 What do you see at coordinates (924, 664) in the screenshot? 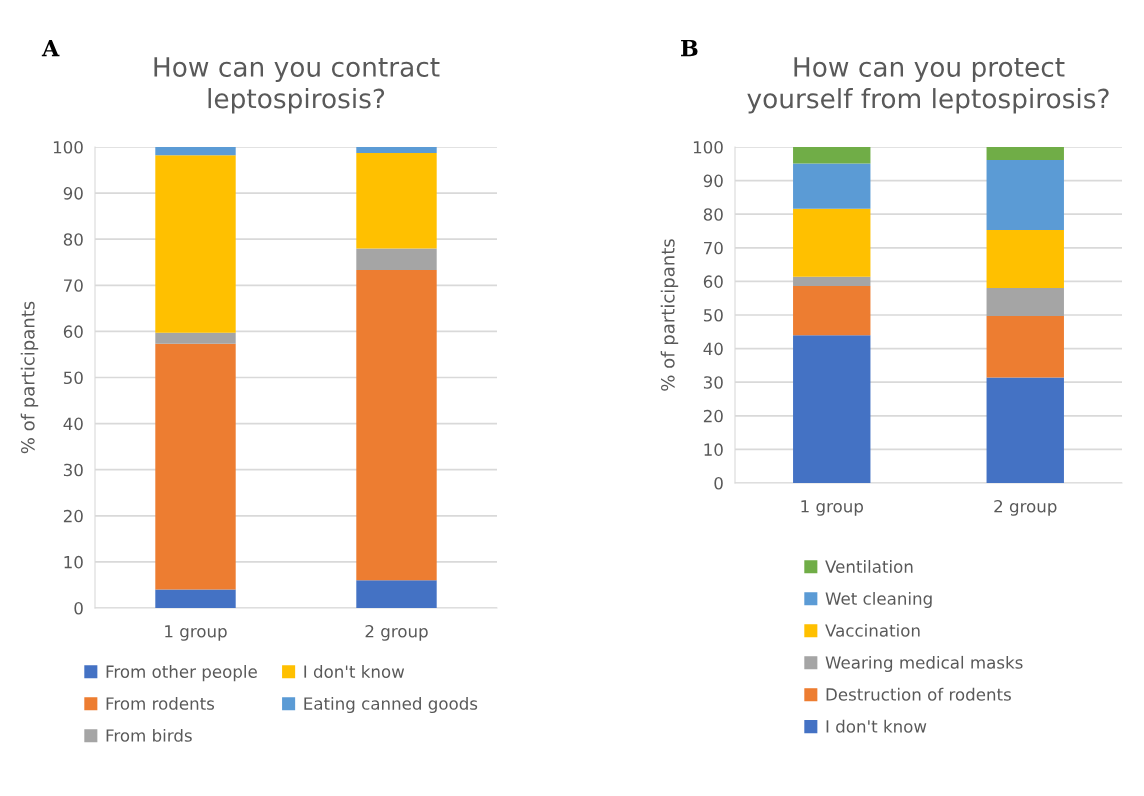
I see `legend-label: Wearing medical masks` at bounding box center [924, 664].